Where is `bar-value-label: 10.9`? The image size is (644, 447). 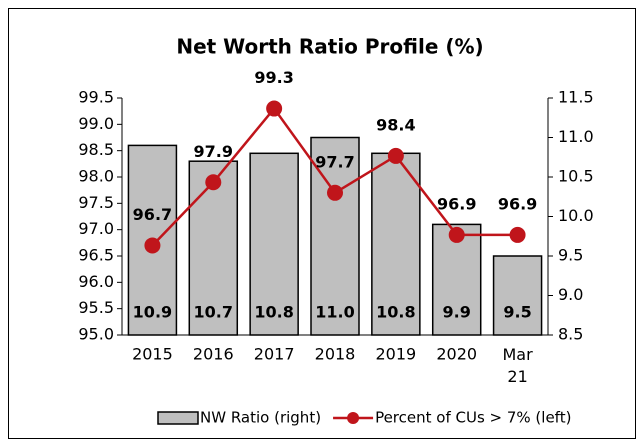 bar-value-label: 10.9 is located at coordinates (152, 312).